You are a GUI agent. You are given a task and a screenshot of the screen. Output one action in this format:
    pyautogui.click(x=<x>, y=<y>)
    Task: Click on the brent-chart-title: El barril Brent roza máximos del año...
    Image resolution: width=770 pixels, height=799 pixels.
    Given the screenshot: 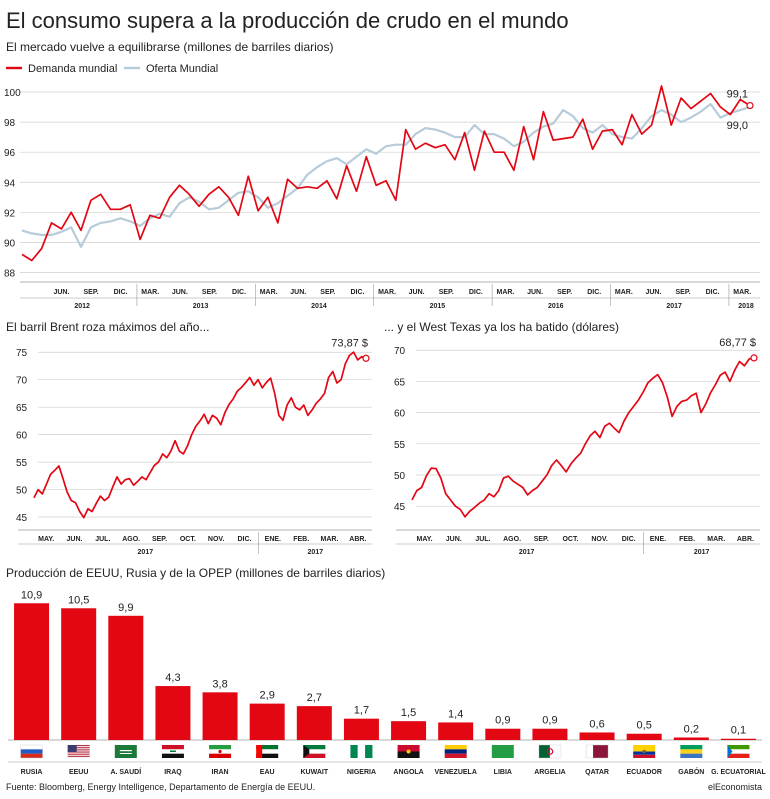 What is the action you would take?
    pyautogui.click(x=108, y=327)
    